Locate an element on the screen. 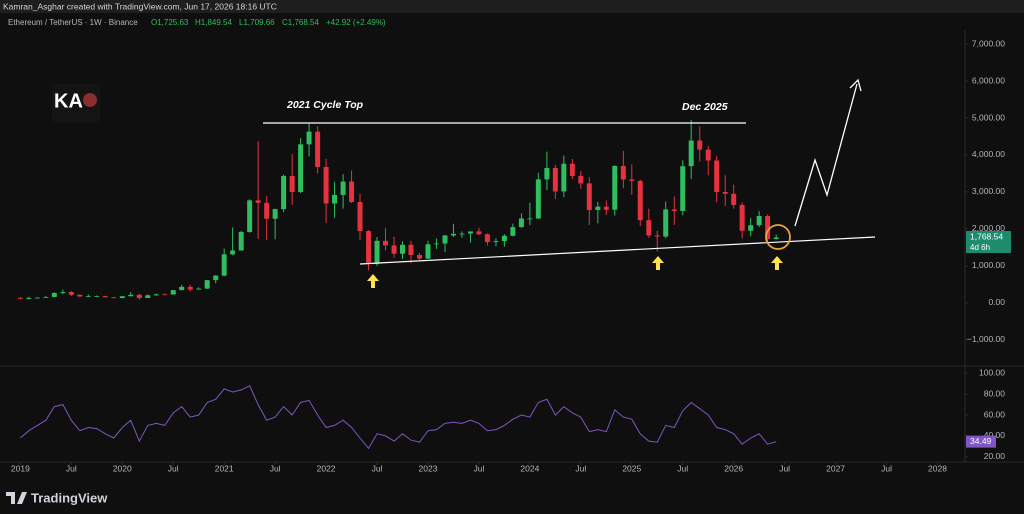  arrows is located at coordinates (575, 272).